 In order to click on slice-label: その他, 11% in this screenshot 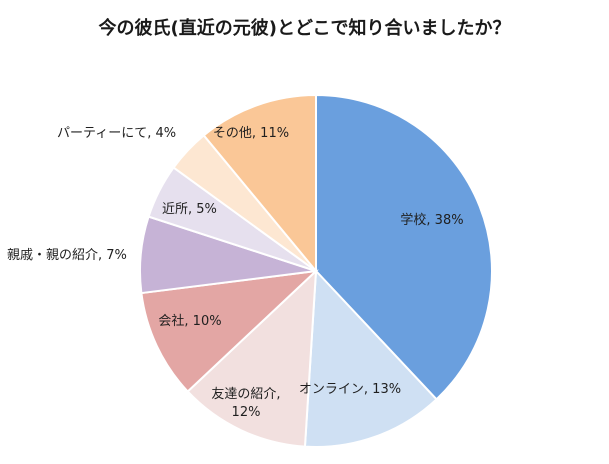, I will do `click(251, 133)`.